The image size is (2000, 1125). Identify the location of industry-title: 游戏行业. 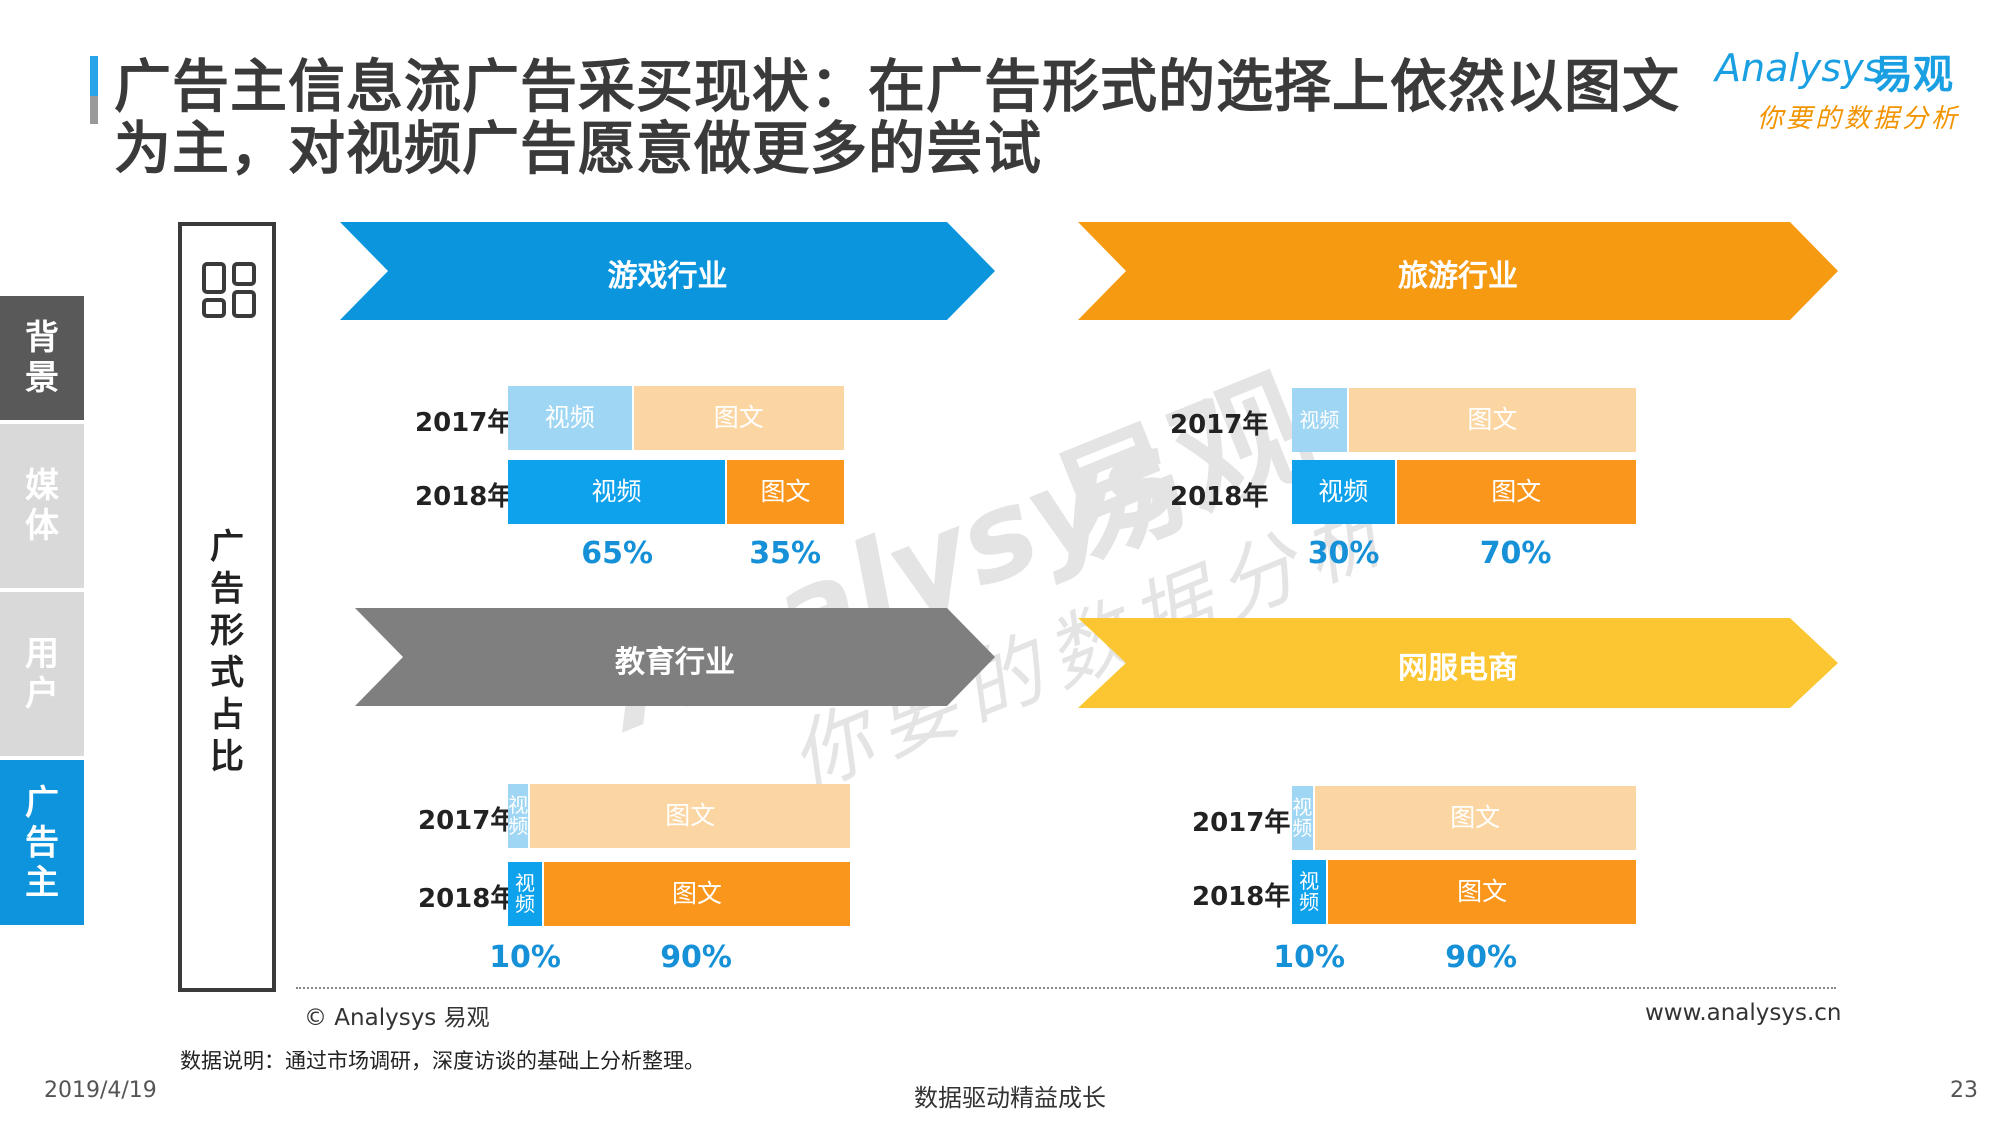
(667, 276).